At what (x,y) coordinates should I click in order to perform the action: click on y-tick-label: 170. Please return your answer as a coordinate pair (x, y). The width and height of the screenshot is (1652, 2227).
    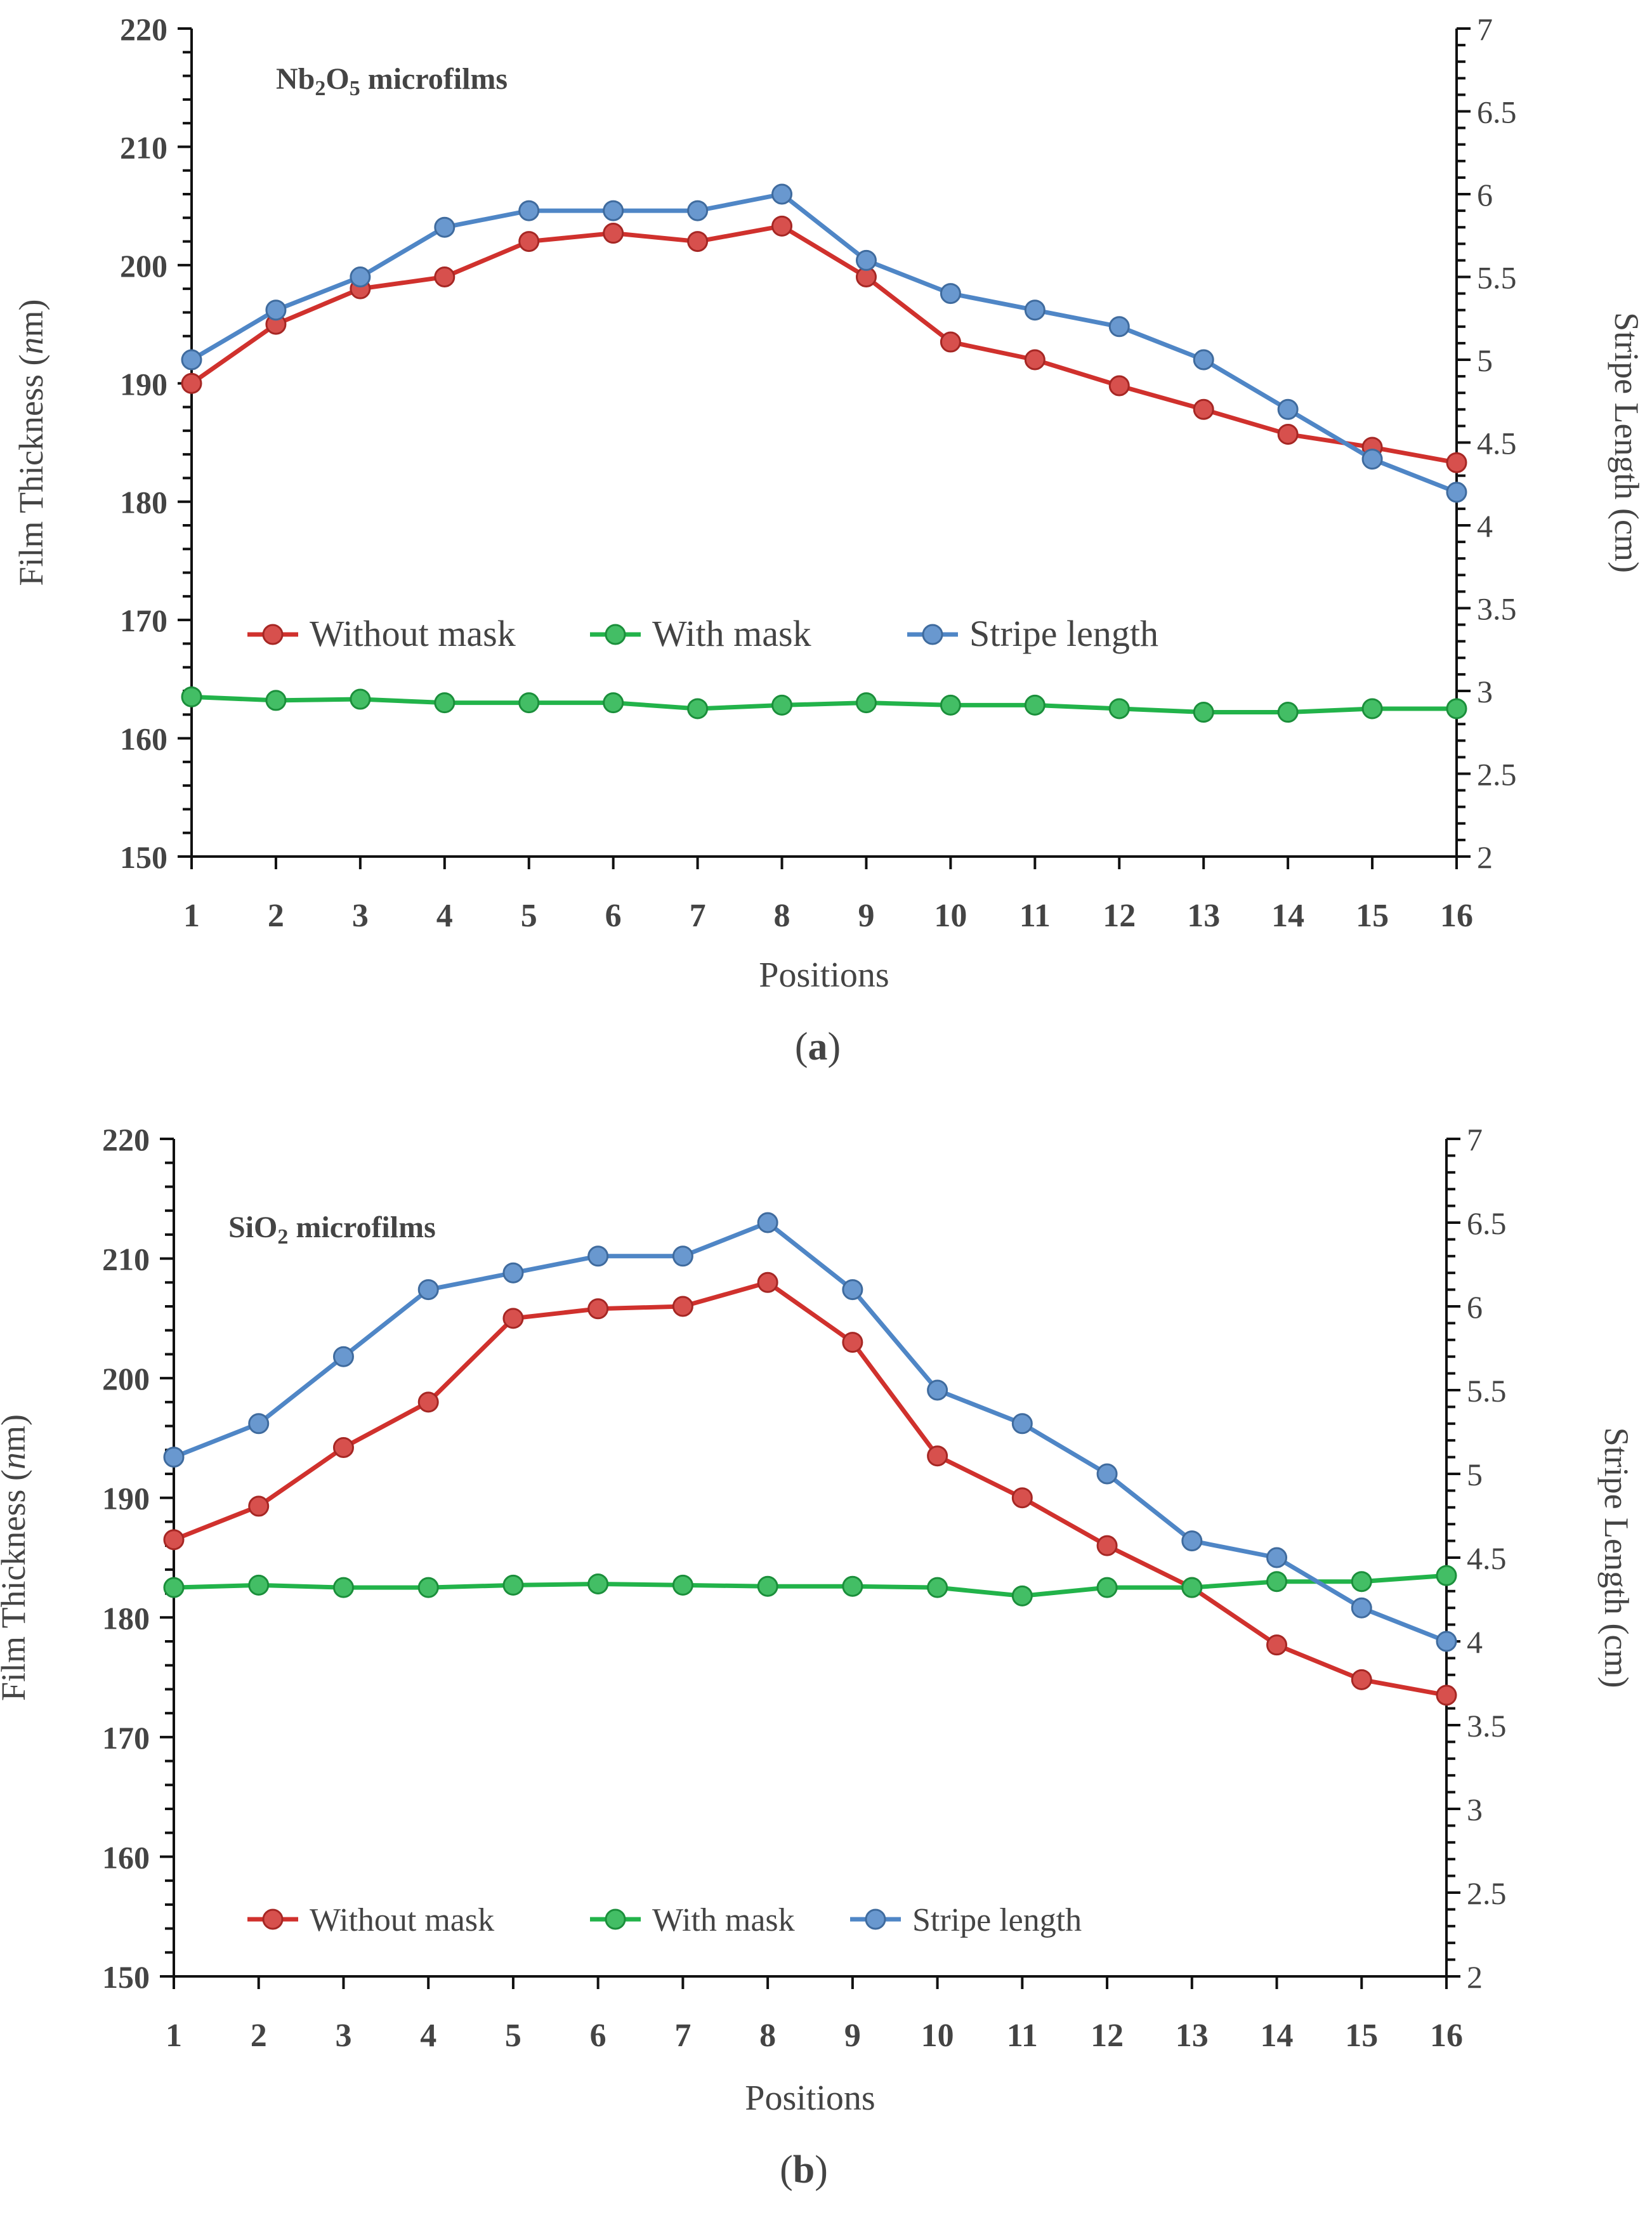
    Looking at the image, I should click on (143, 621).